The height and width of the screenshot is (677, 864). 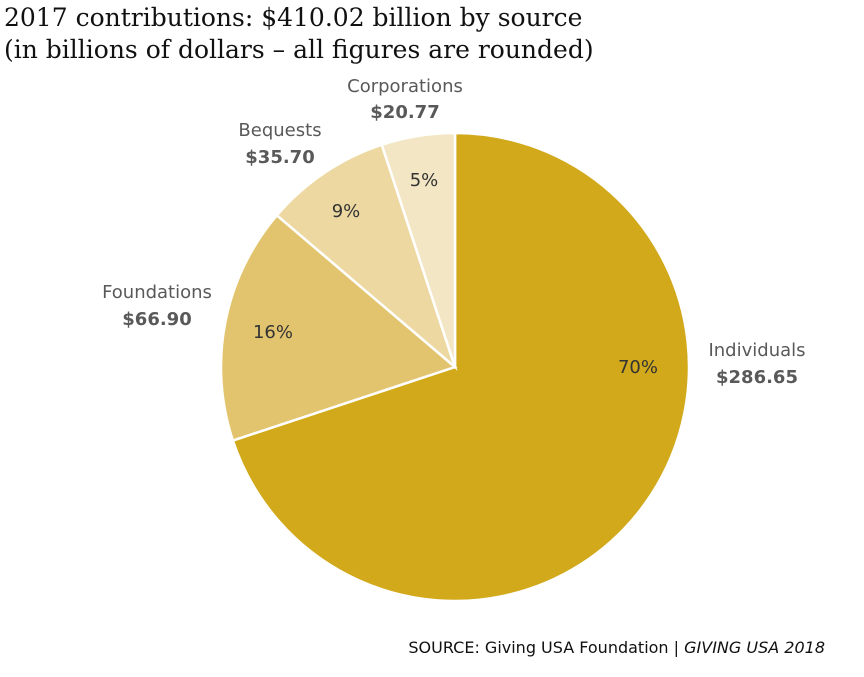 What do you see at coordinates (273, 332) in the screenshot?
I see `slice-percent: 16%` at bounding box center [273, 332].